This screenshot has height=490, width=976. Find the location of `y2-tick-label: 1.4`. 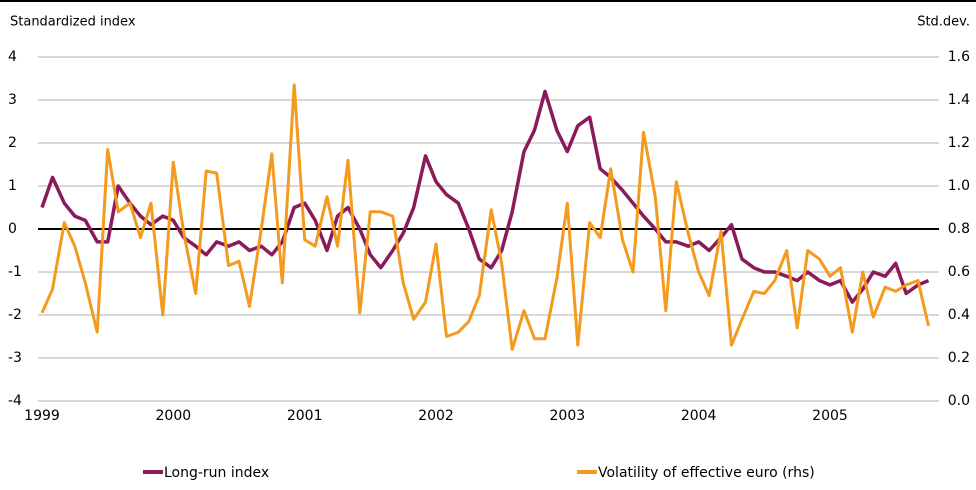

y2-tick-label: 1.4 is located at coordinates (959, 100).